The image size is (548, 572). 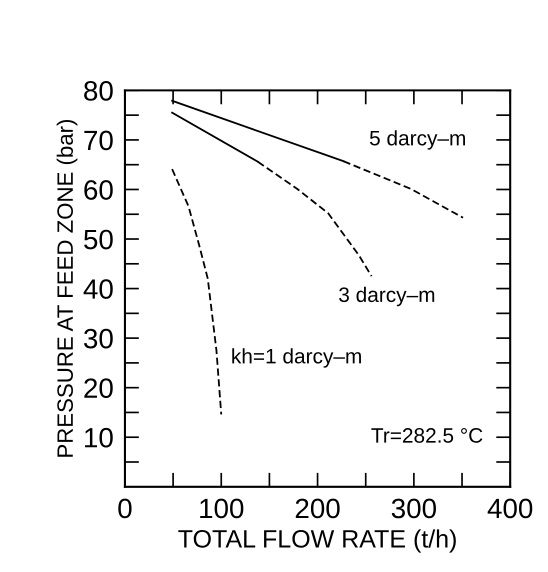 What do you see at coordinates (98, 289) in the screenshot?
I see `y-tick-label: 40` at bounding box center [98, 289].